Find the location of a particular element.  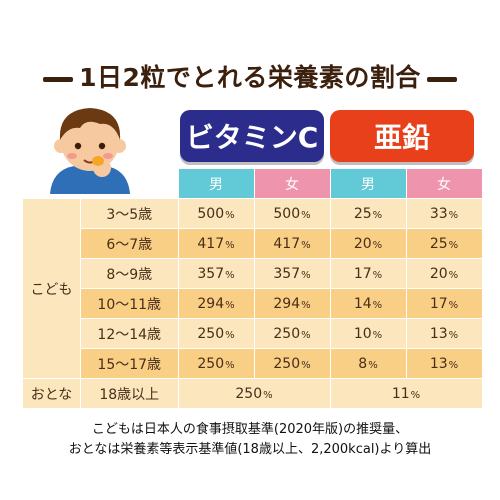

zn-female-header: 女 is located at coordinates (444, 183).